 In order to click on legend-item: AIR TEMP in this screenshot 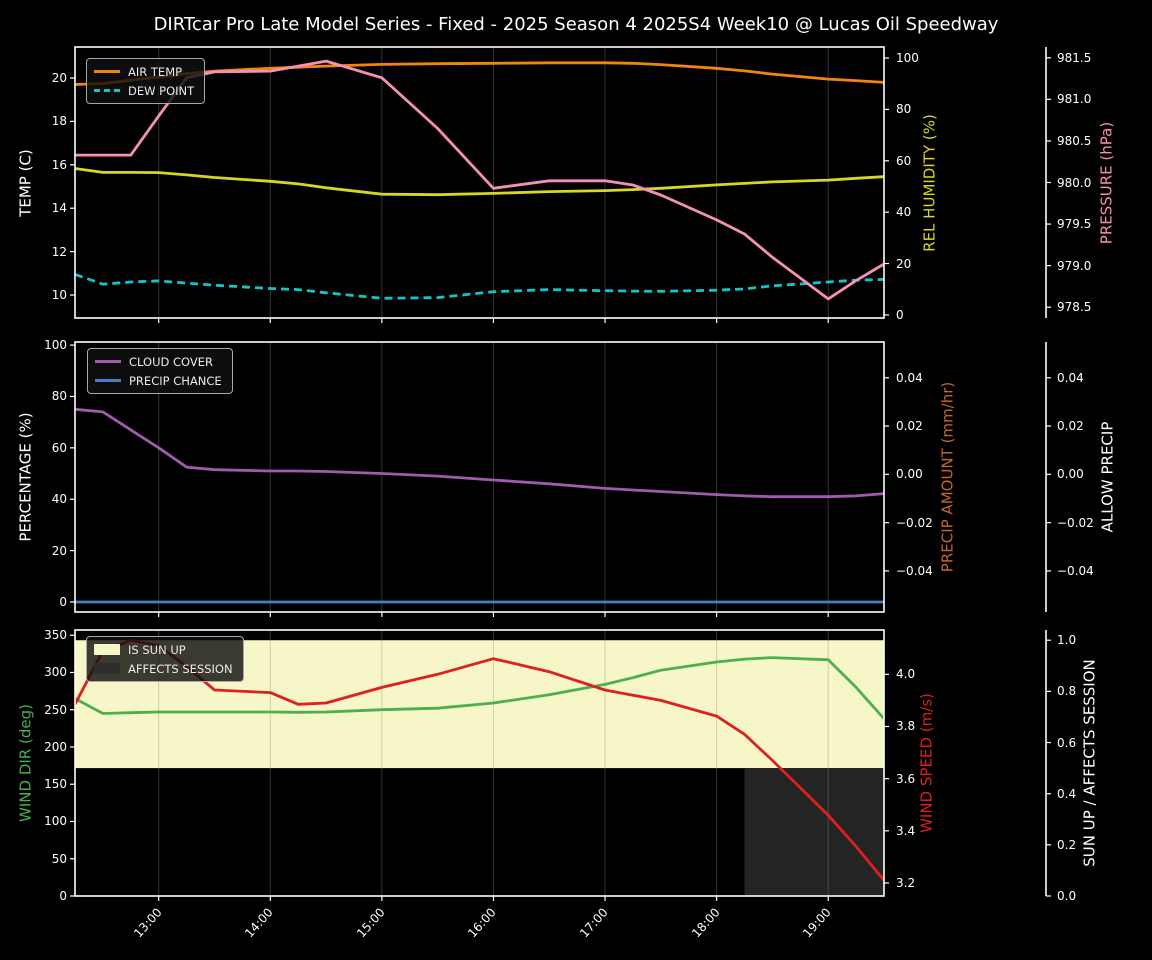, I will do `click(144, 71)`.